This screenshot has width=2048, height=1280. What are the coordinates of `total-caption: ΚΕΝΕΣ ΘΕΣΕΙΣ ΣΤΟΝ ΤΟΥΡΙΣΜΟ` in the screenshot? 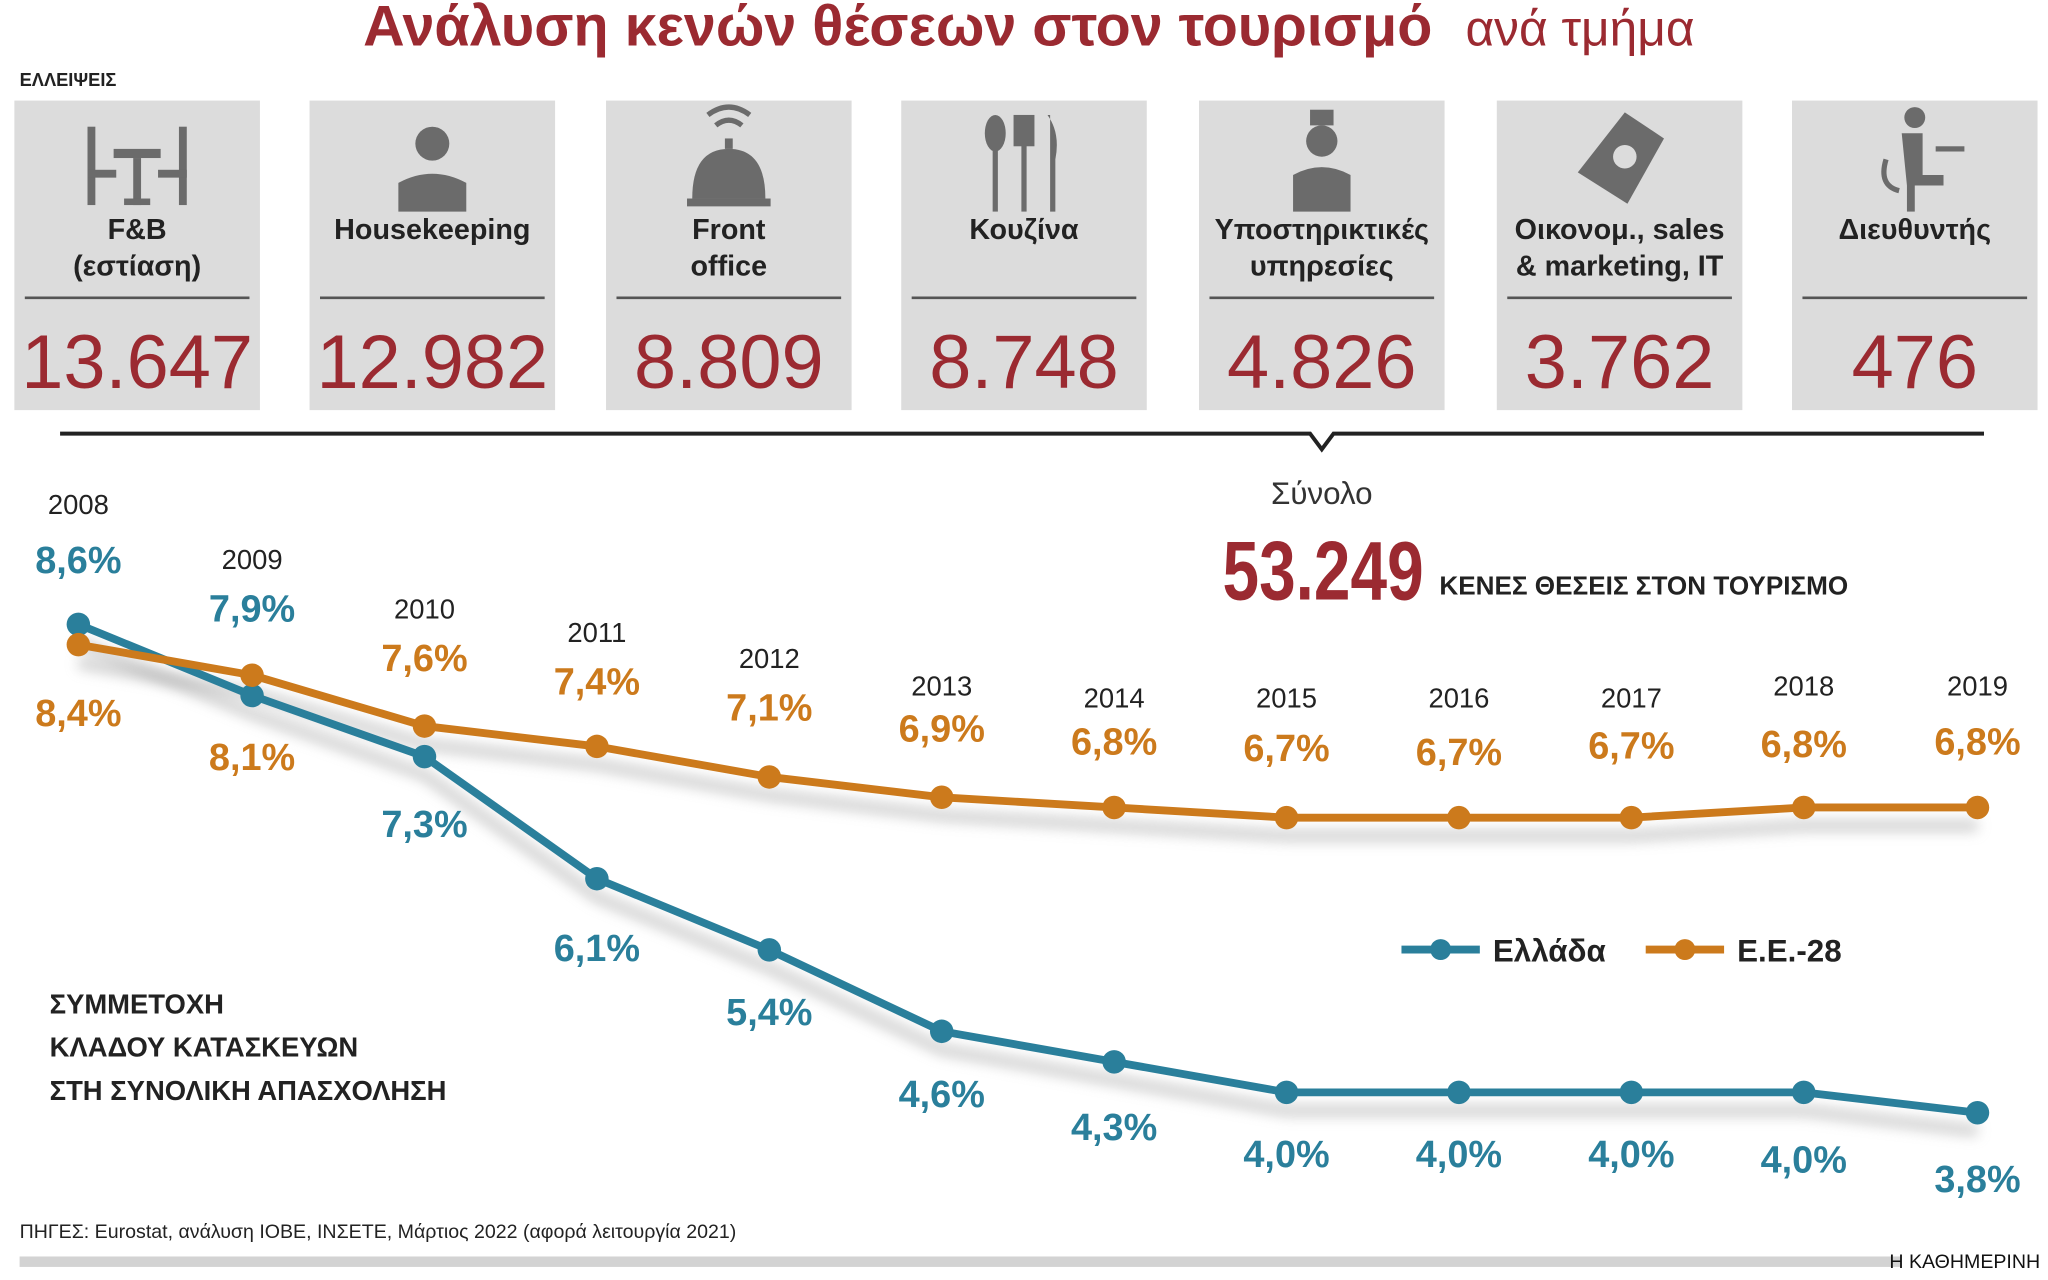 It's located at (1643, 585).